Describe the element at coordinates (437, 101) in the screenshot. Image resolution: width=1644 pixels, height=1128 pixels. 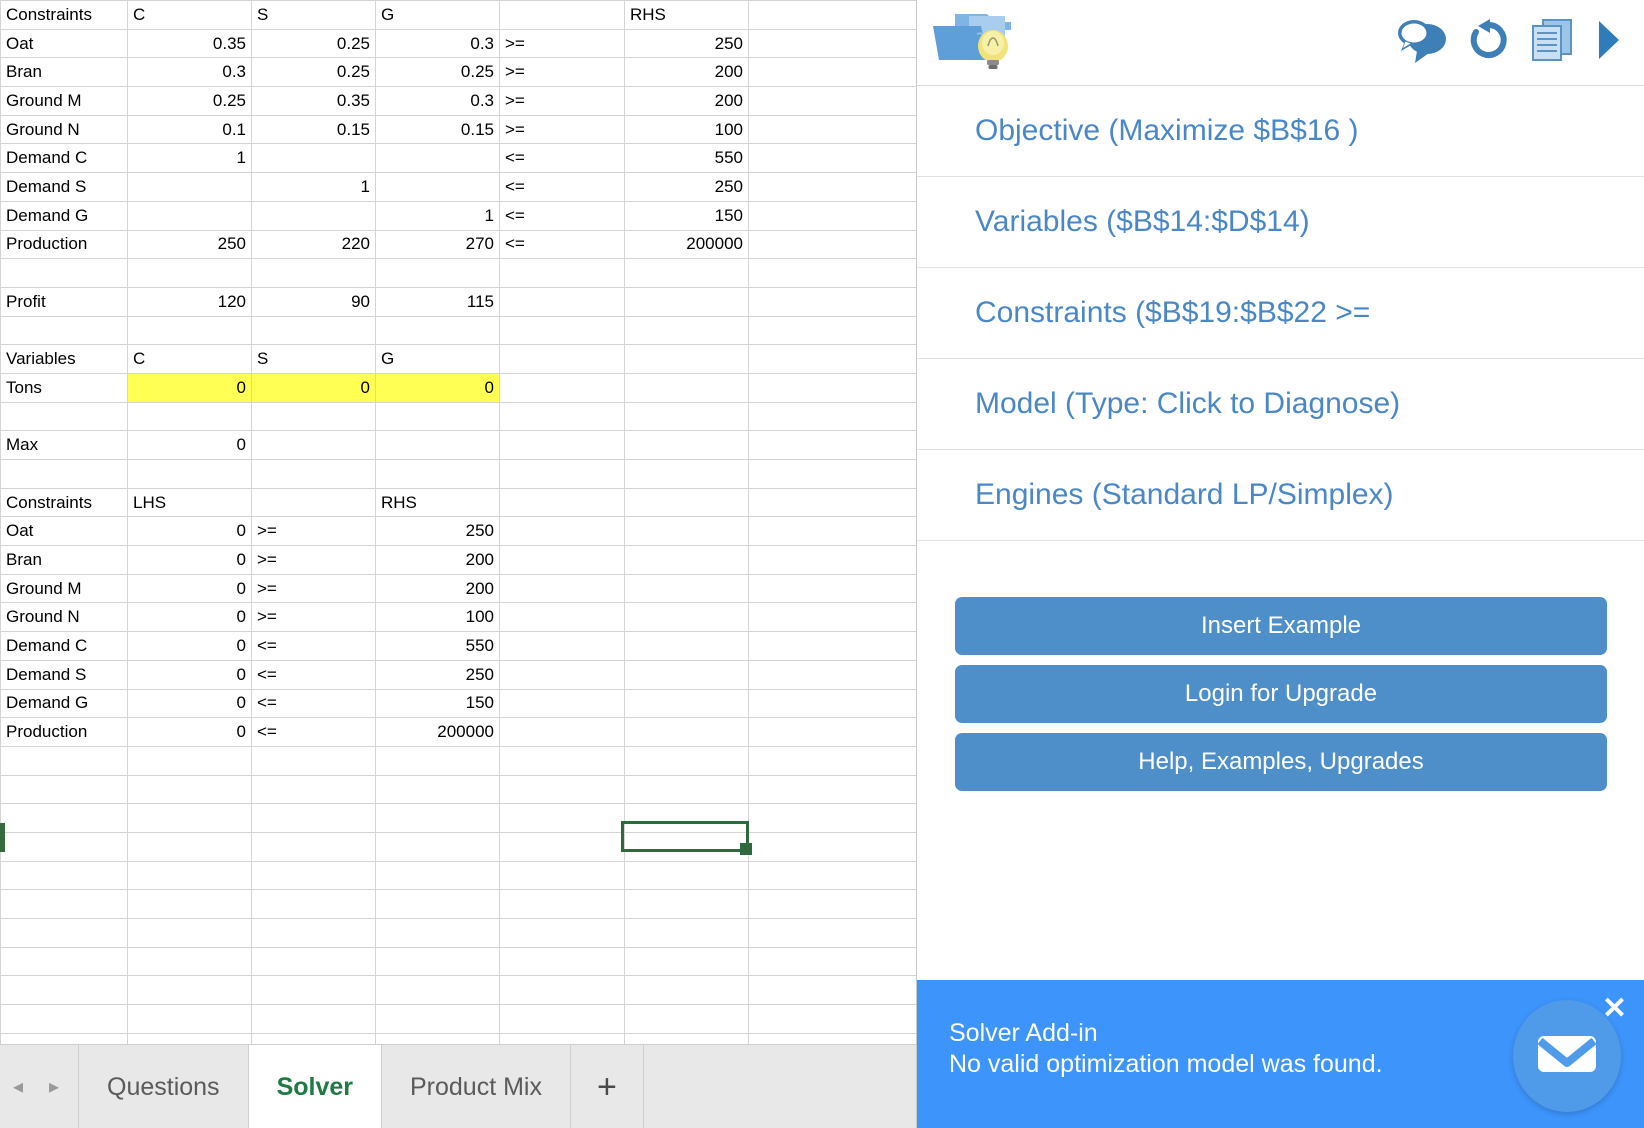
I see `grid-cell: 0.3` at that location.